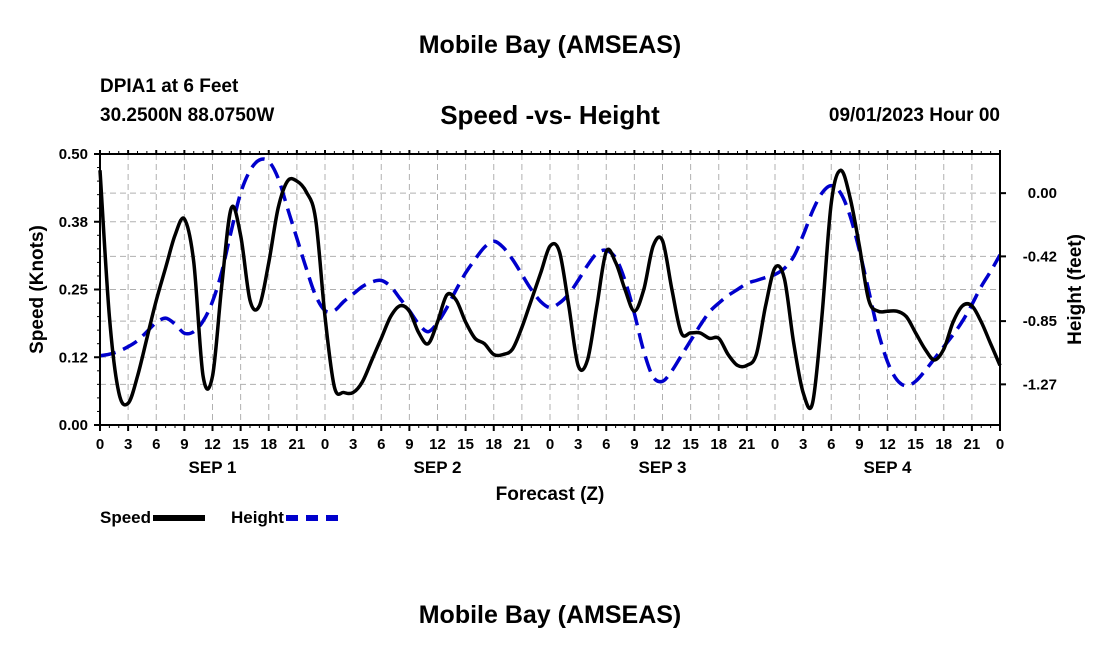  Describe the element at coordinates (550, 615) in the screenshot. I see `footer-title: Mobile Bay (AMSEAS)` at that location.